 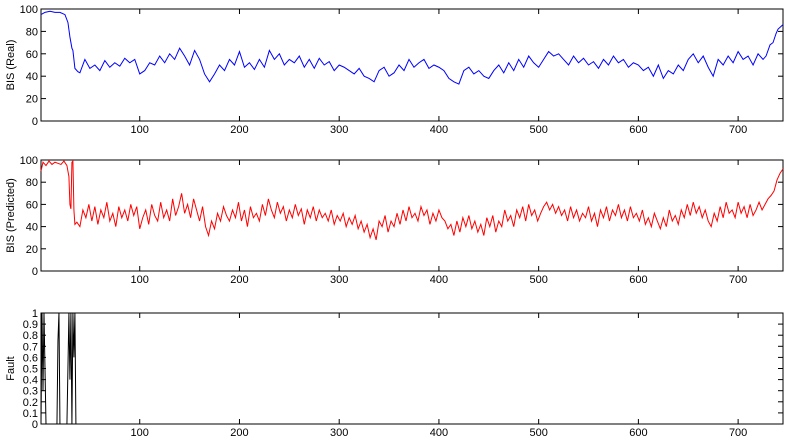 What do you see at coordinates (30, 325) in the screenshot?
I see `y-tick-label: 0.9` at bounding box center [30, 325].